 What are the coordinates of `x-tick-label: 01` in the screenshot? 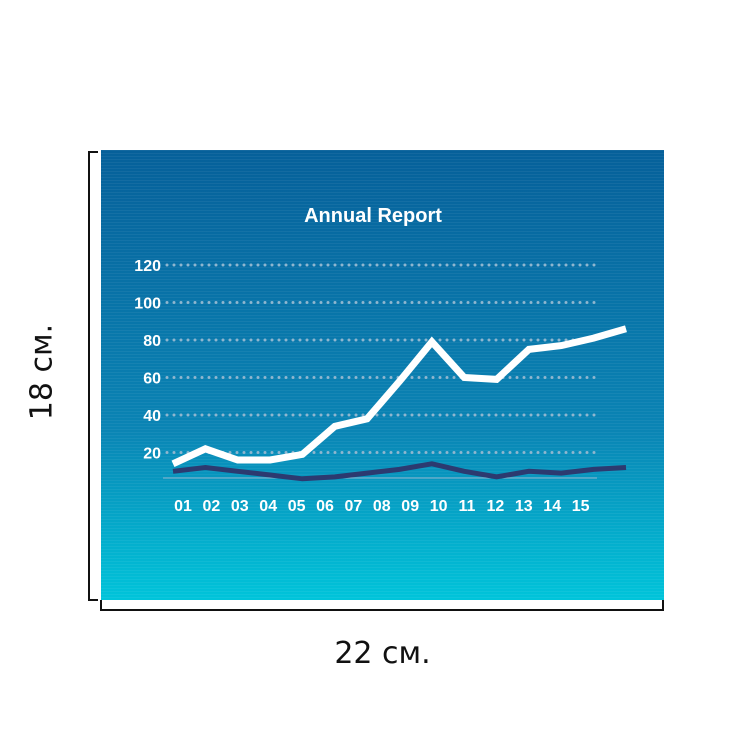 It's located at (183, 506).